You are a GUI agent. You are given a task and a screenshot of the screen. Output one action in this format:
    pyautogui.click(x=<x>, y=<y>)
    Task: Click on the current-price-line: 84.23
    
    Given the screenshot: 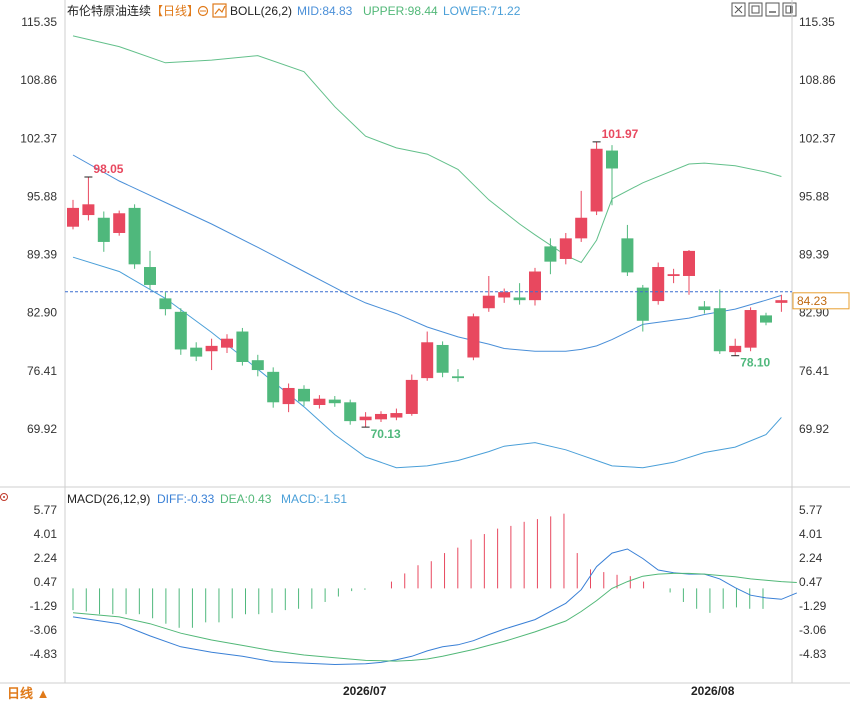 What is the action you would take?
    pyautogui.click(x=457, y=300)
    